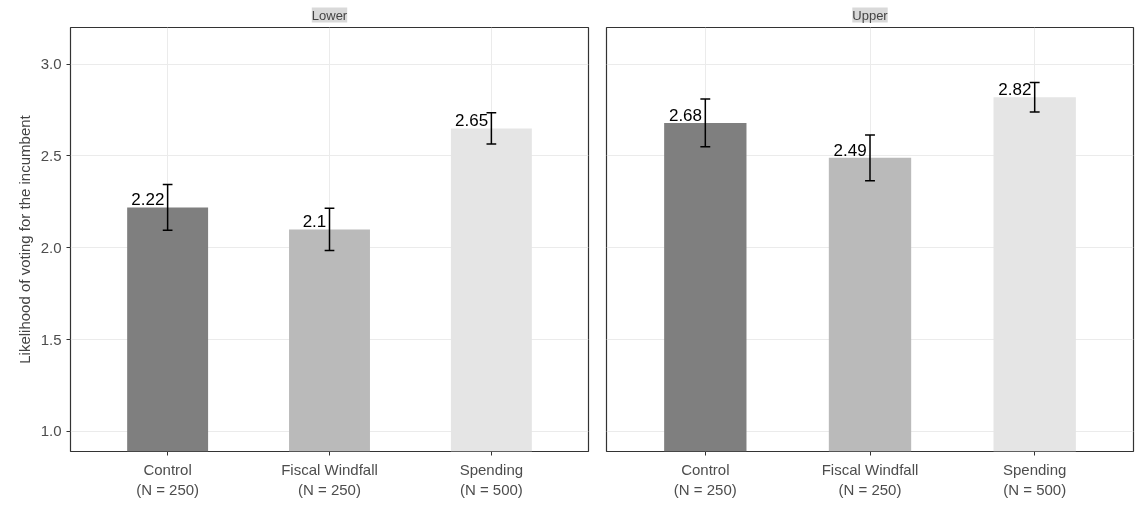 This screenshot has height=507, width=1146. Describe the element at coordinates (472, 121) in the screenshot. I see `data-label: 2.65` at that location.